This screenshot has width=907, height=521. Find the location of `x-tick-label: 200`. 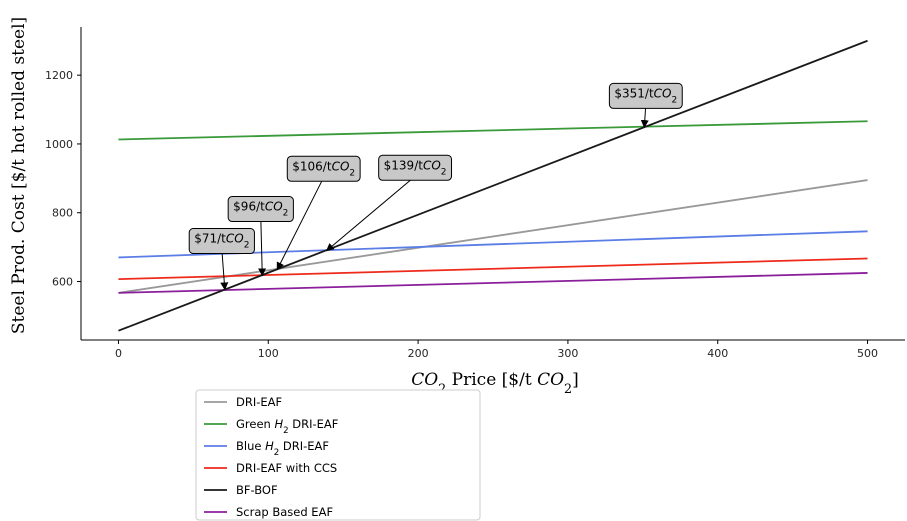

x-tick-label: 200 is located at coordinates (418, 353).